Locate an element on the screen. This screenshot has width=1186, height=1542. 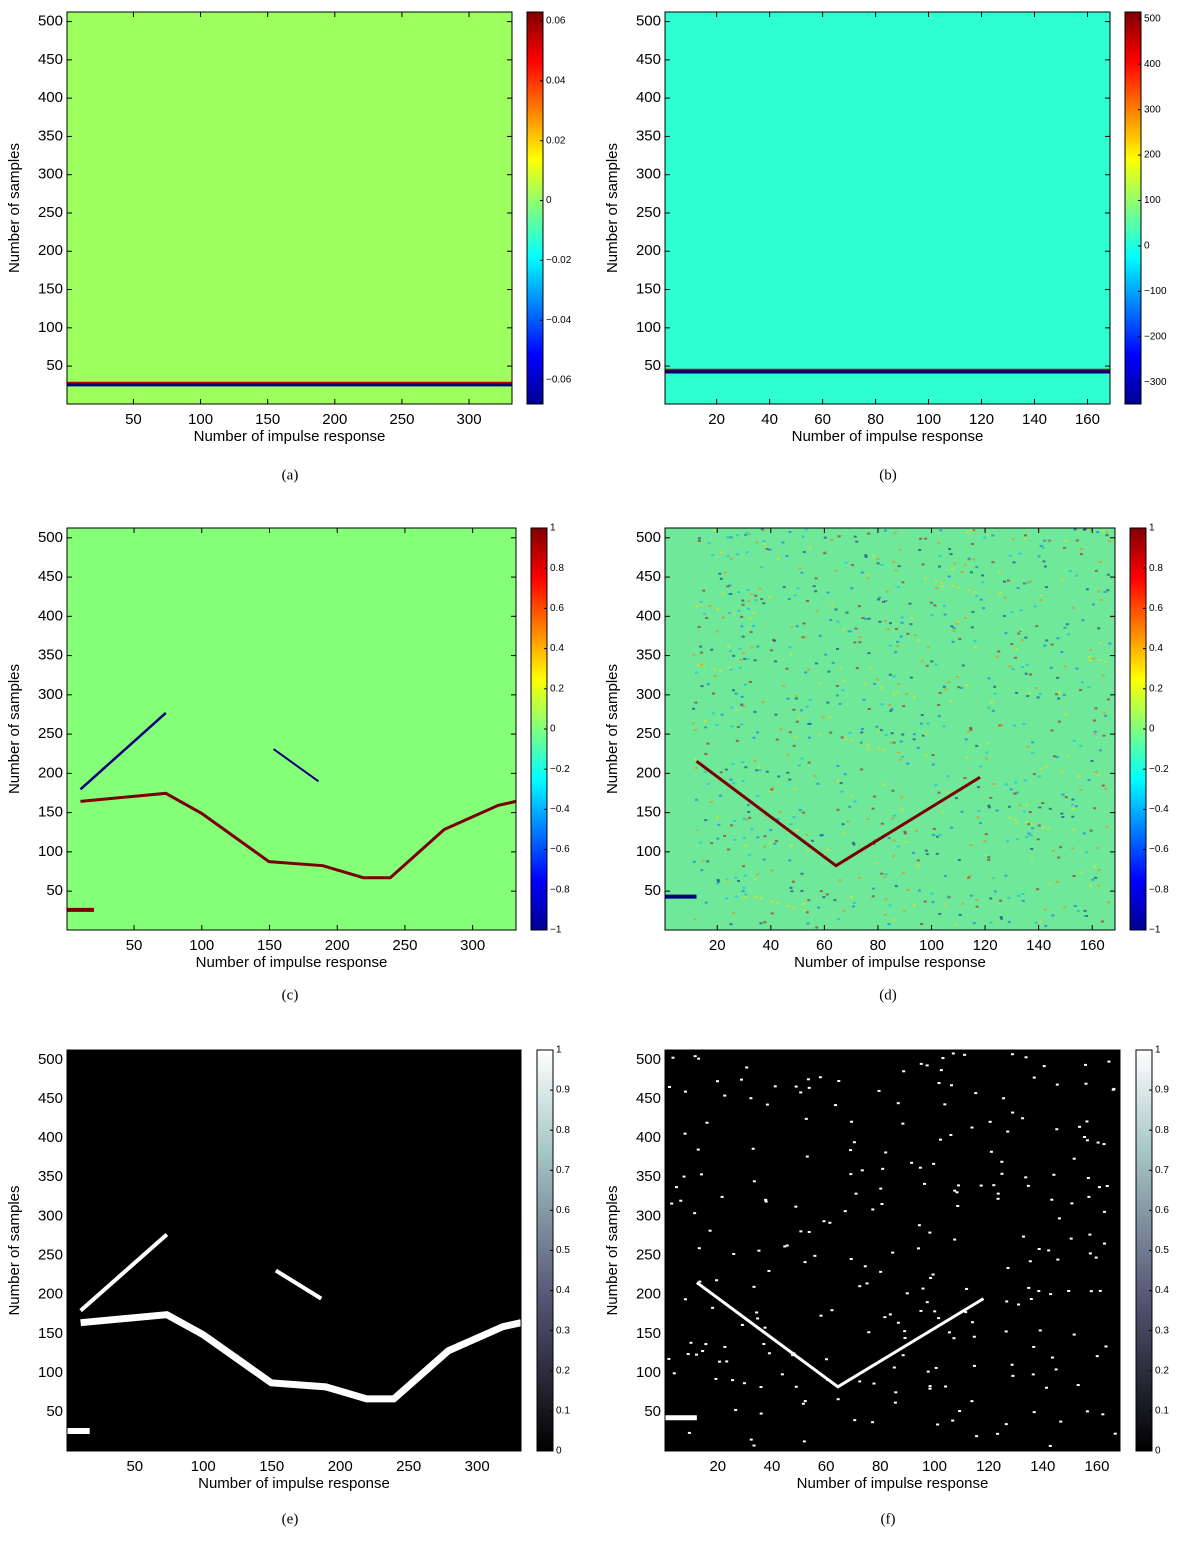
caption: (f) is located at coordinates (888, 1519).